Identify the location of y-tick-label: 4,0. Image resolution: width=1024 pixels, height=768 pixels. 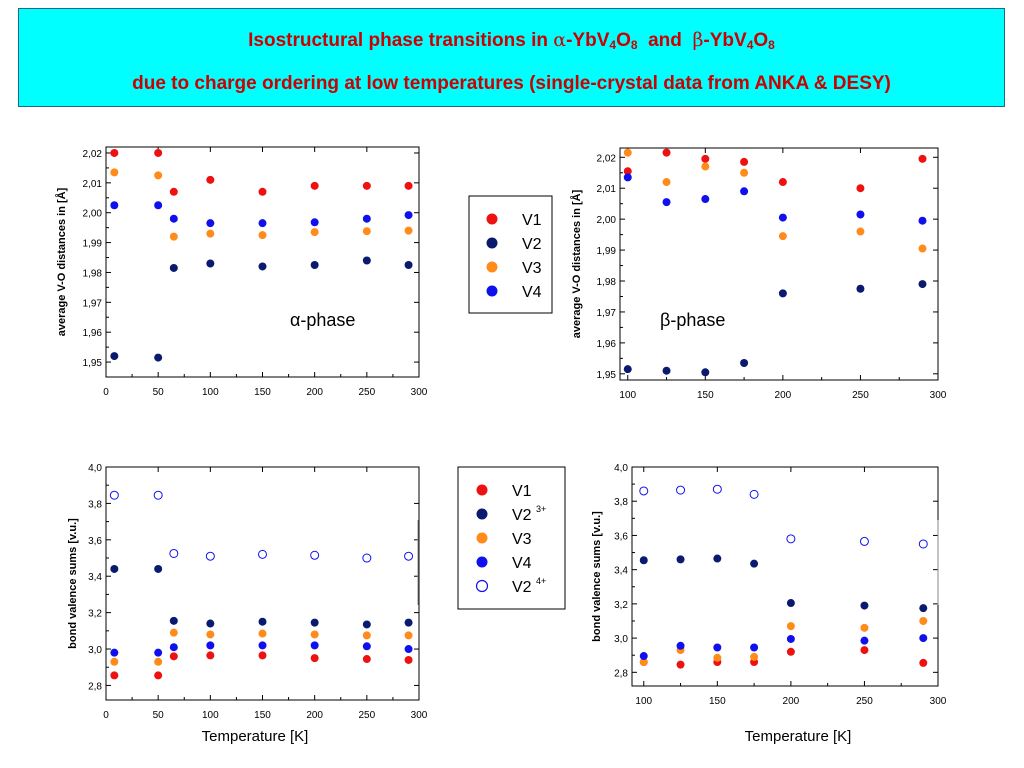
(95, 468).